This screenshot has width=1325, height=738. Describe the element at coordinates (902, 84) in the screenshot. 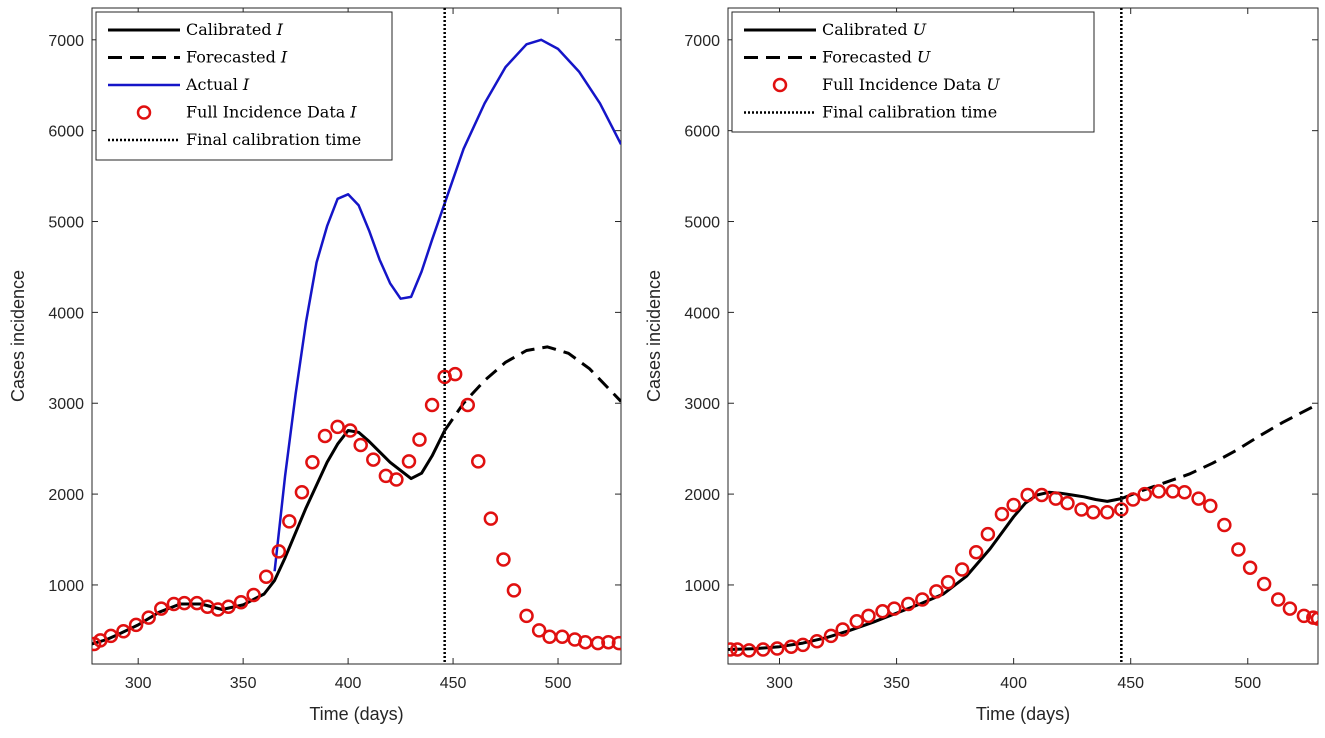

I see `legend-label-text: Full Incidence Data` at that location.